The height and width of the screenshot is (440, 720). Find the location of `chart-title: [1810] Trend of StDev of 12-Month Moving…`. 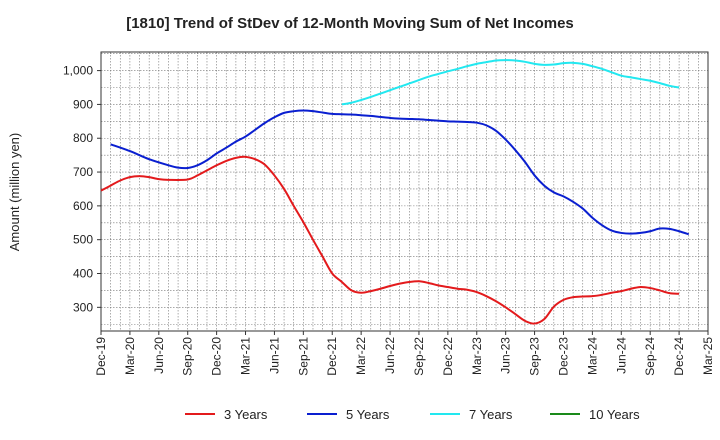

chart-title: [1810] Trend of StDev of 12-Month Moving… is located at coordinates (350, 23).